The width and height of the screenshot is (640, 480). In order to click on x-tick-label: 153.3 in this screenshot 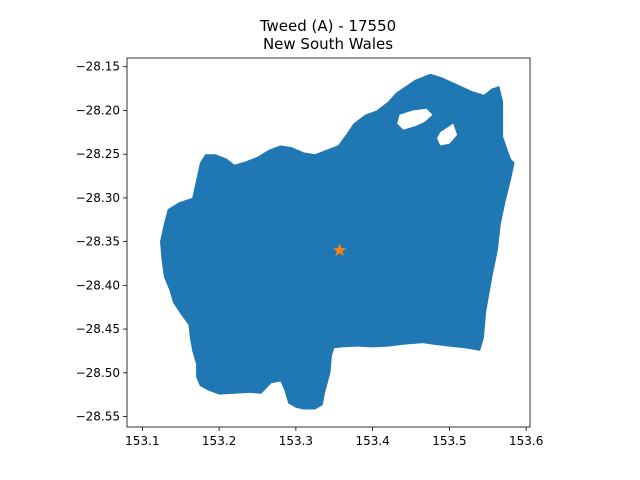, I will do `click(296, 441)`.